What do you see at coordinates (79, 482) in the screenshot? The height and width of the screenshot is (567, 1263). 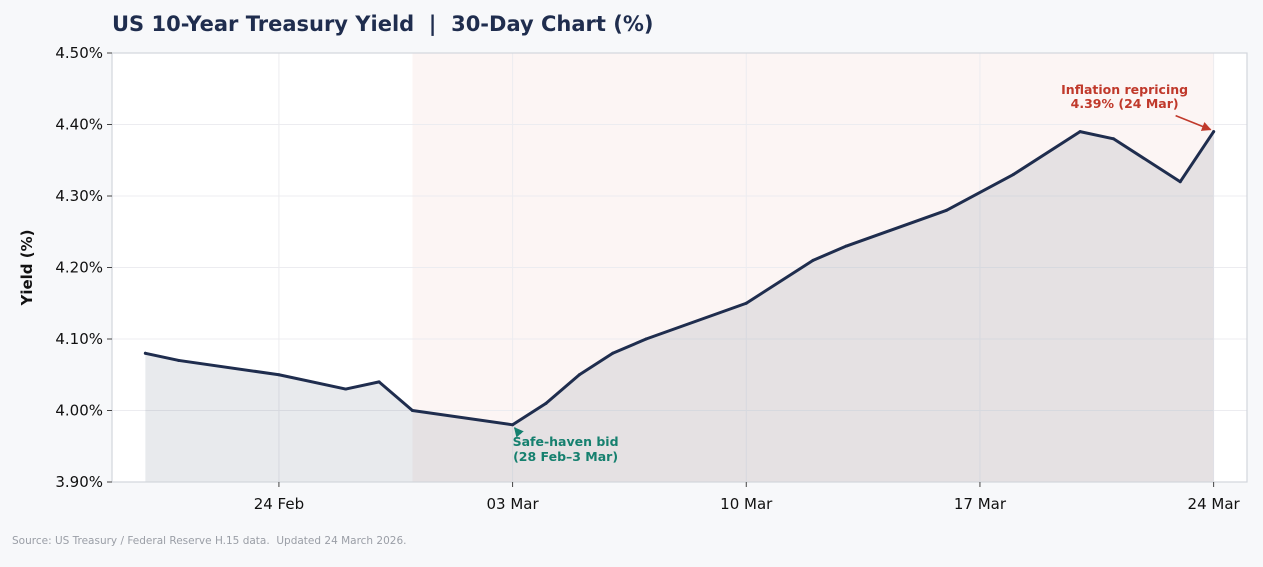 I see `y-tick-label: 3.90%` at bounding box center [79, 482].